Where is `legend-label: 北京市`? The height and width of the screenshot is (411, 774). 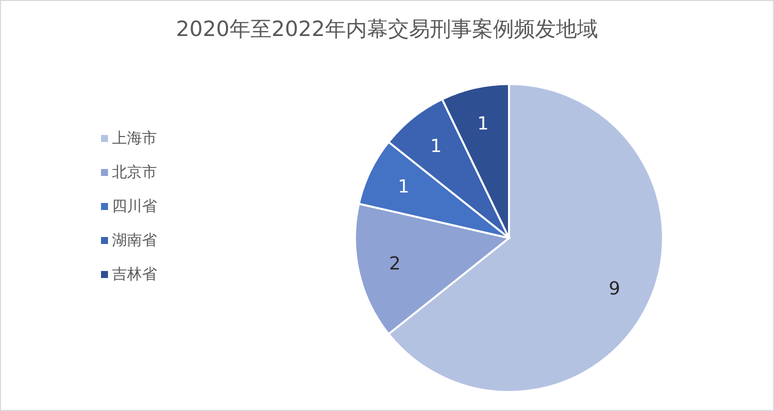 legend-label: 北京市 is located at coordinates (134, 171).